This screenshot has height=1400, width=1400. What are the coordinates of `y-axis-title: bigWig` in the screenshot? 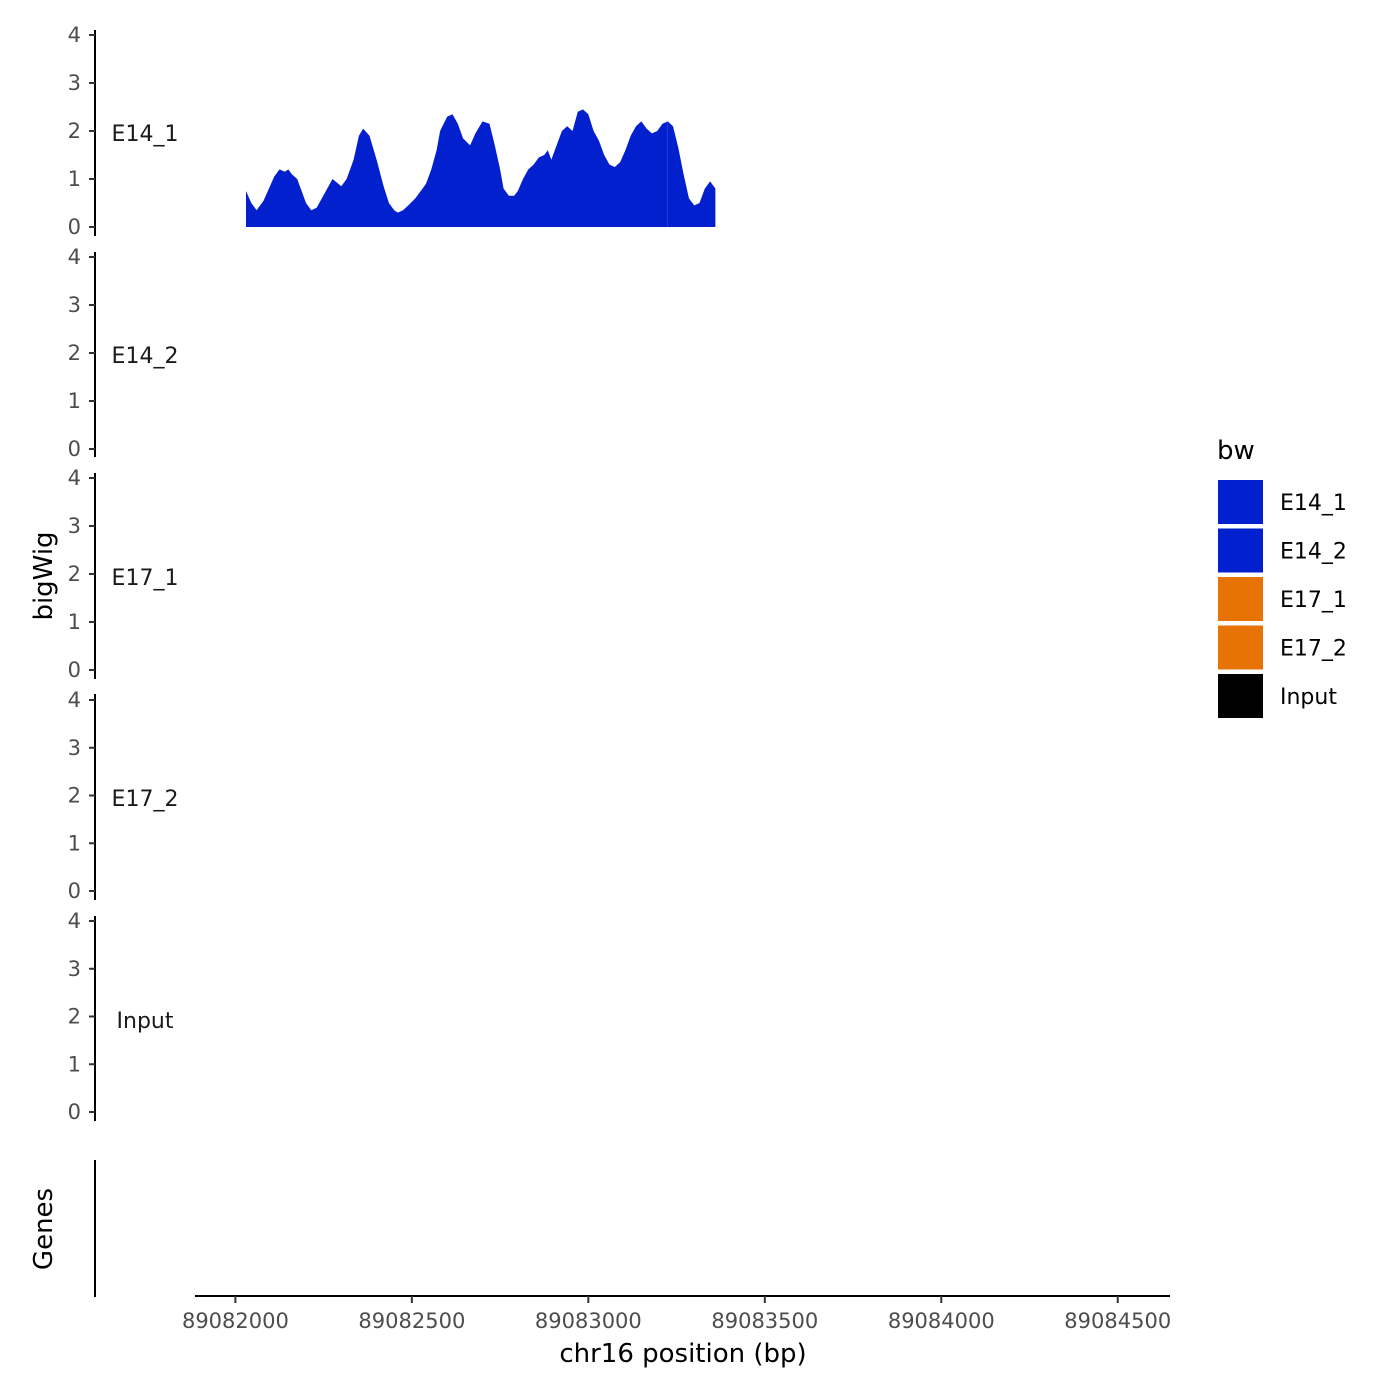 It's located at (44, 575).